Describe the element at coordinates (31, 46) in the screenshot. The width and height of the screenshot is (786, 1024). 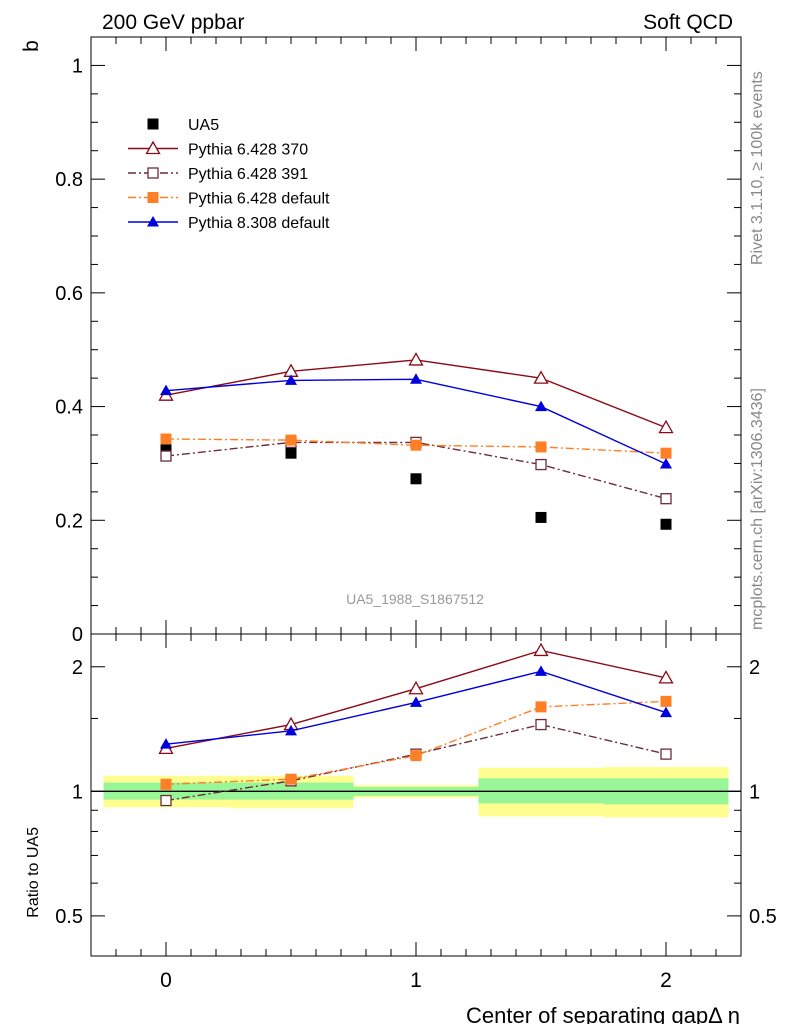
I see `main-y-axis-label: b` at that location.